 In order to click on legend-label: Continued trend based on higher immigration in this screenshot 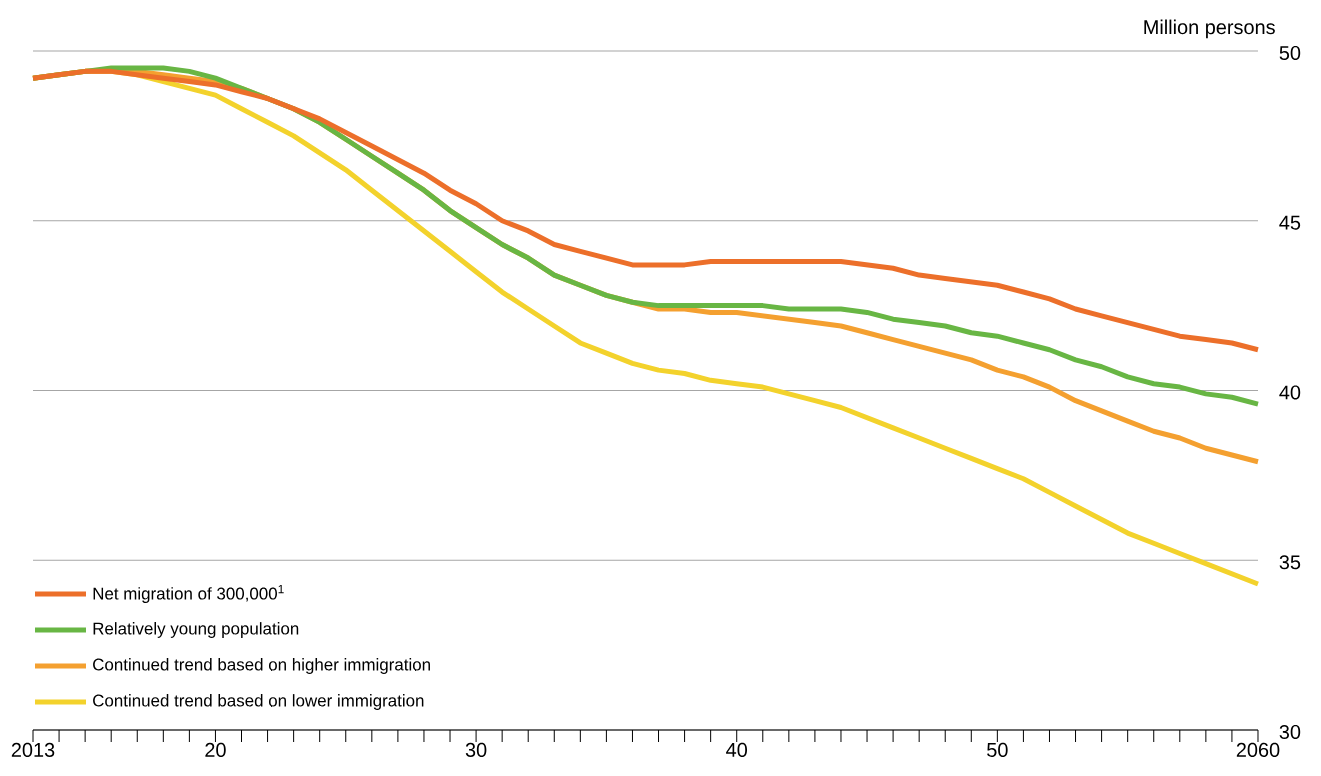, I will do `click(261, 666)`.